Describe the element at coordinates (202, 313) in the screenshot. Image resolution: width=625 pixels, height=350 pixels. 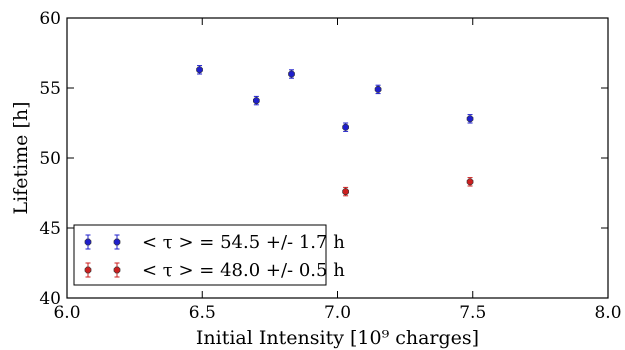
I see `x-tick-label: 6.5` at that location.